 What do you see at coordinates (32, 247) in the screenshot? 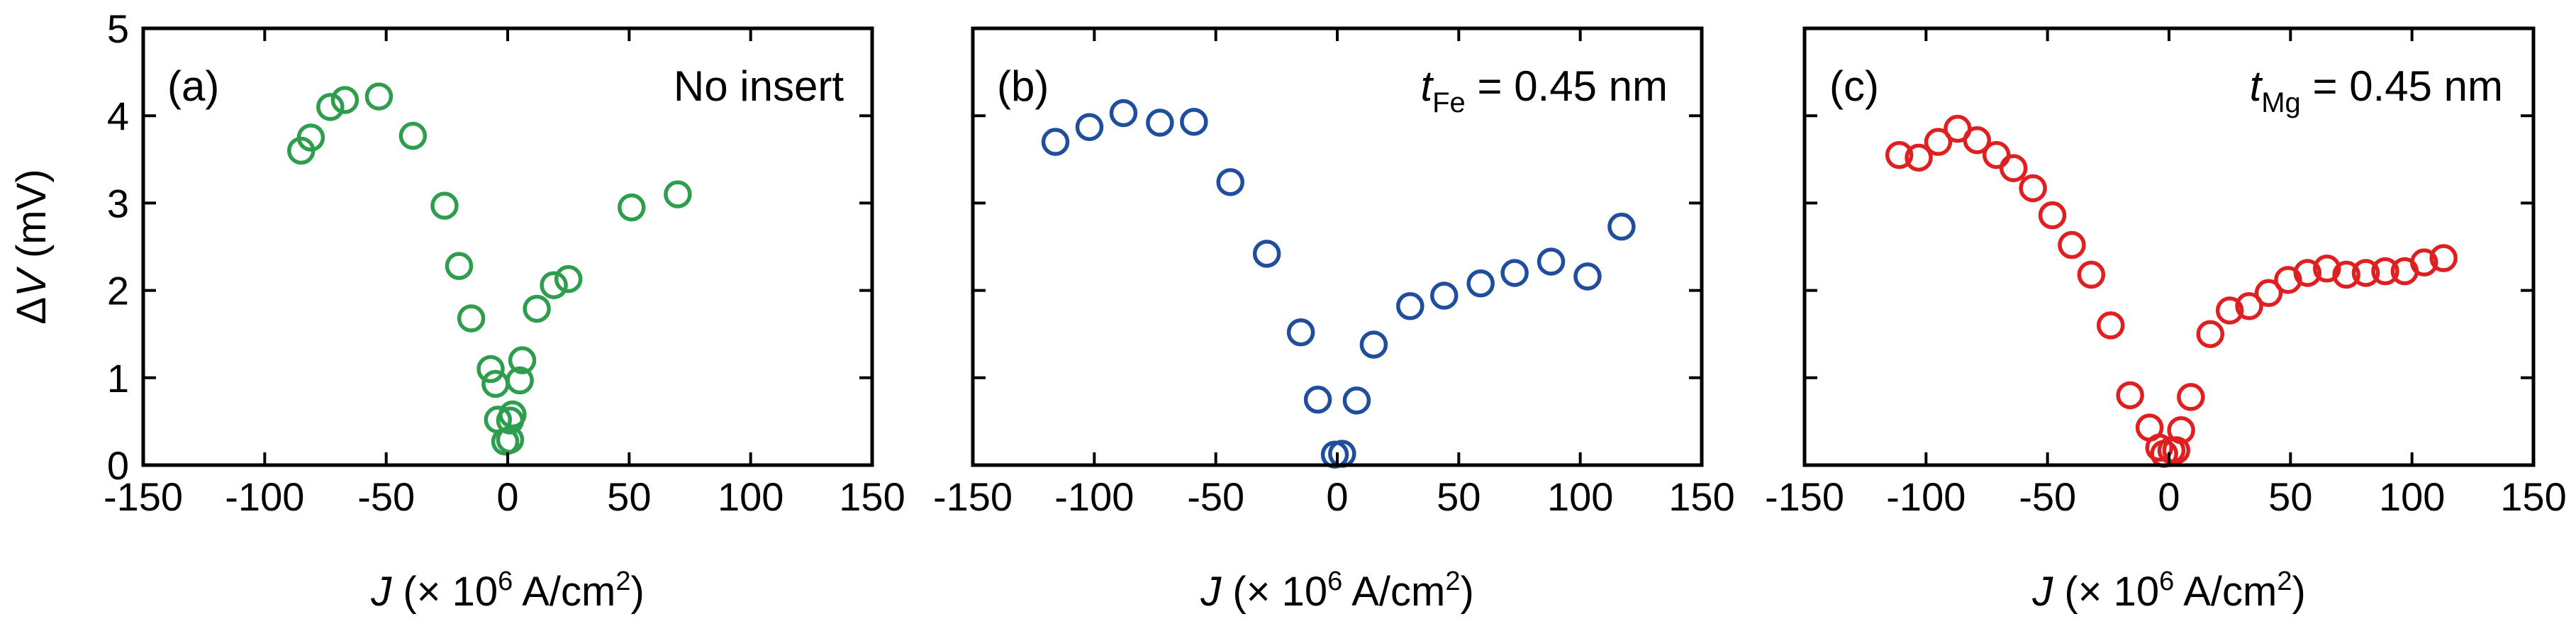
I see `y-axis-title: ΔV (mV)` at bounding box center [32, 247].